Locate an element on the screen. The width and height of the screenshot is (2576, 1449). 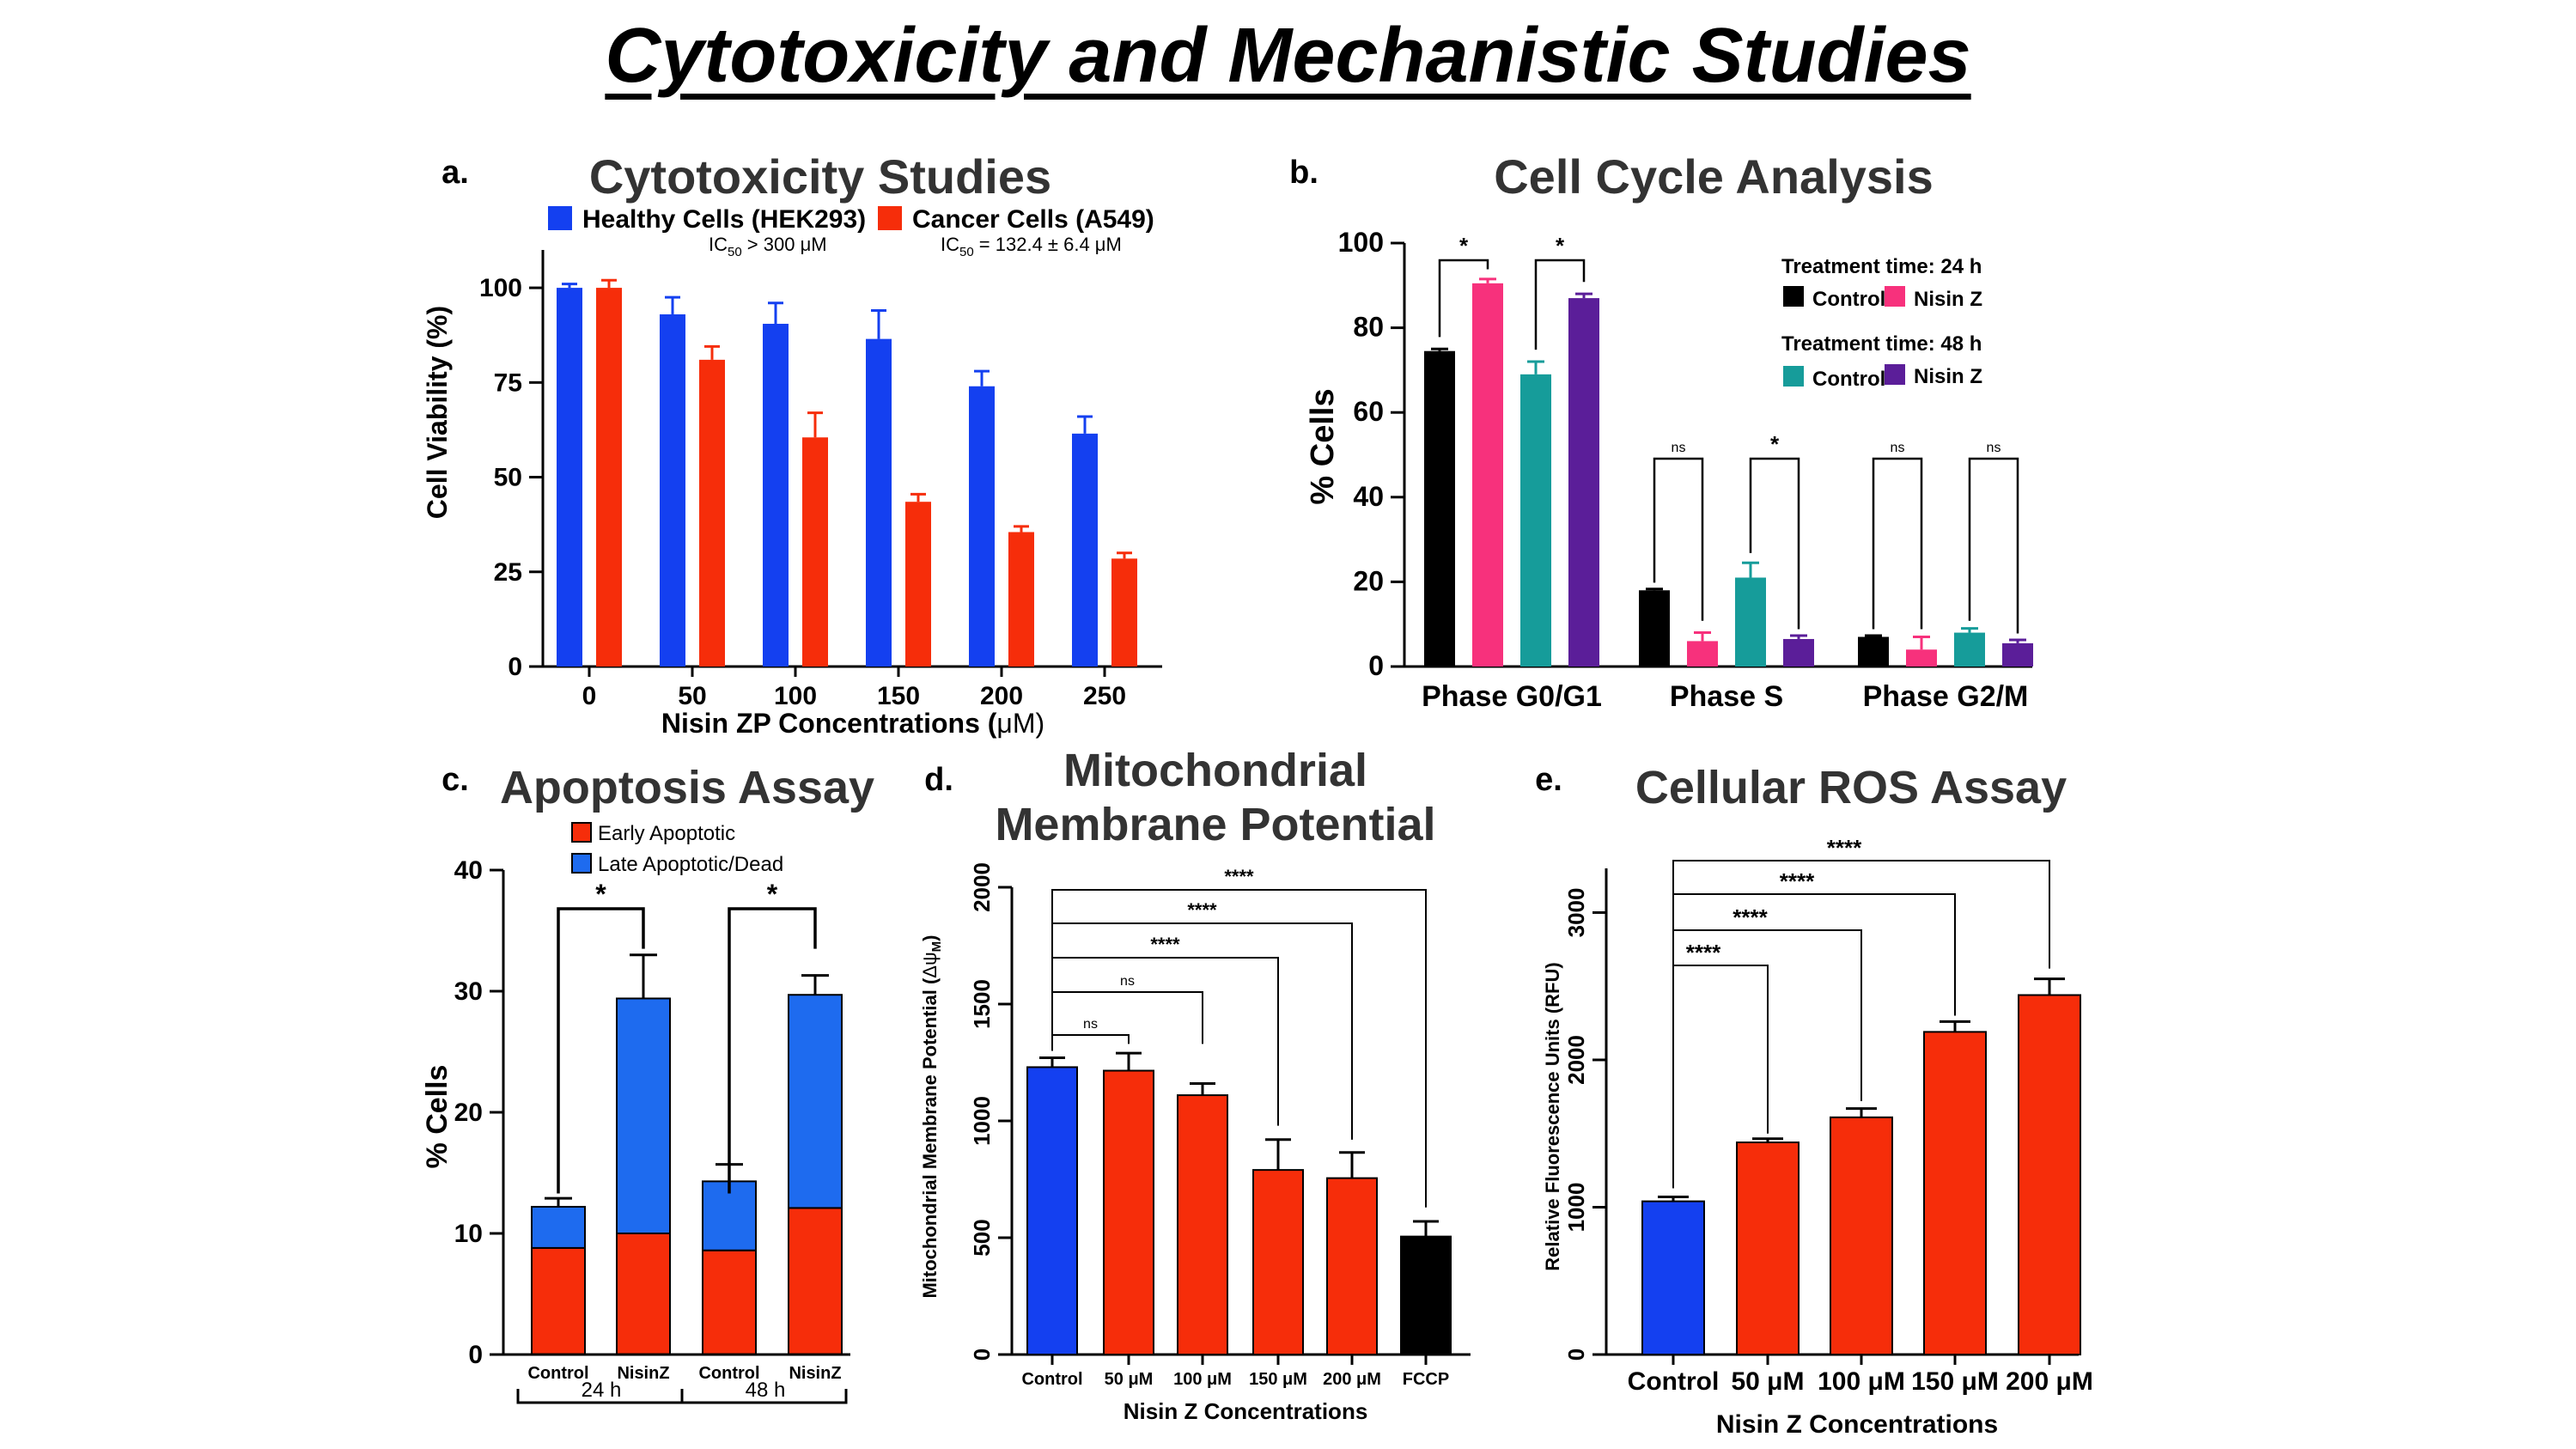
x-tick-label: Phase G0/G1 is located at coordinates (1512, 696).